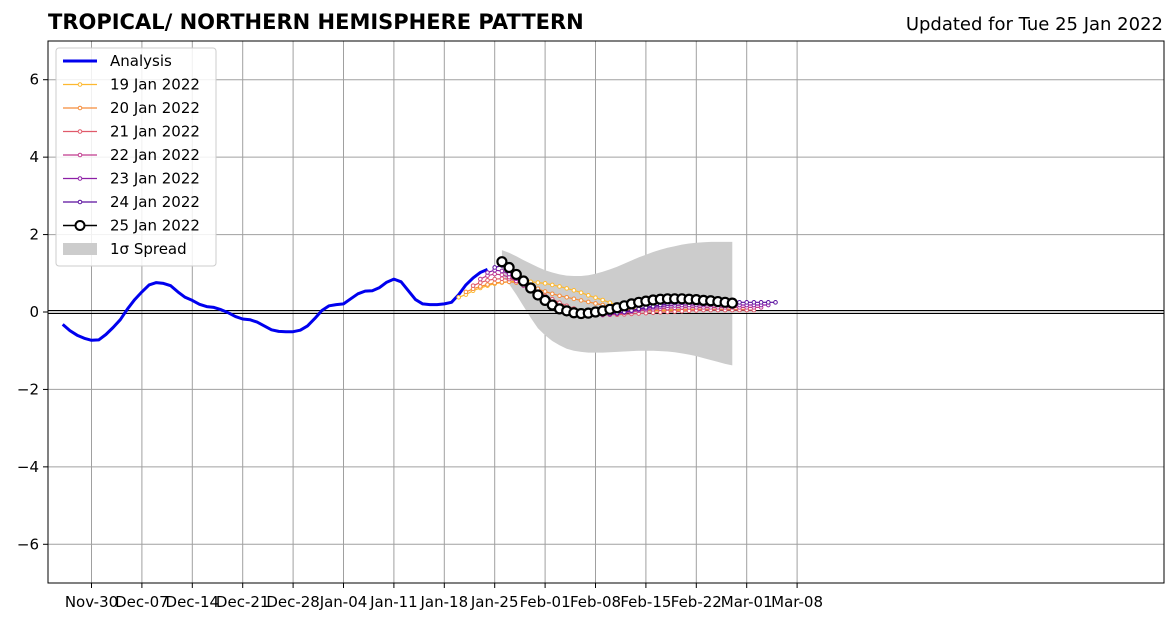  I want to click on y-tick-label: 2, so click(34, 235).